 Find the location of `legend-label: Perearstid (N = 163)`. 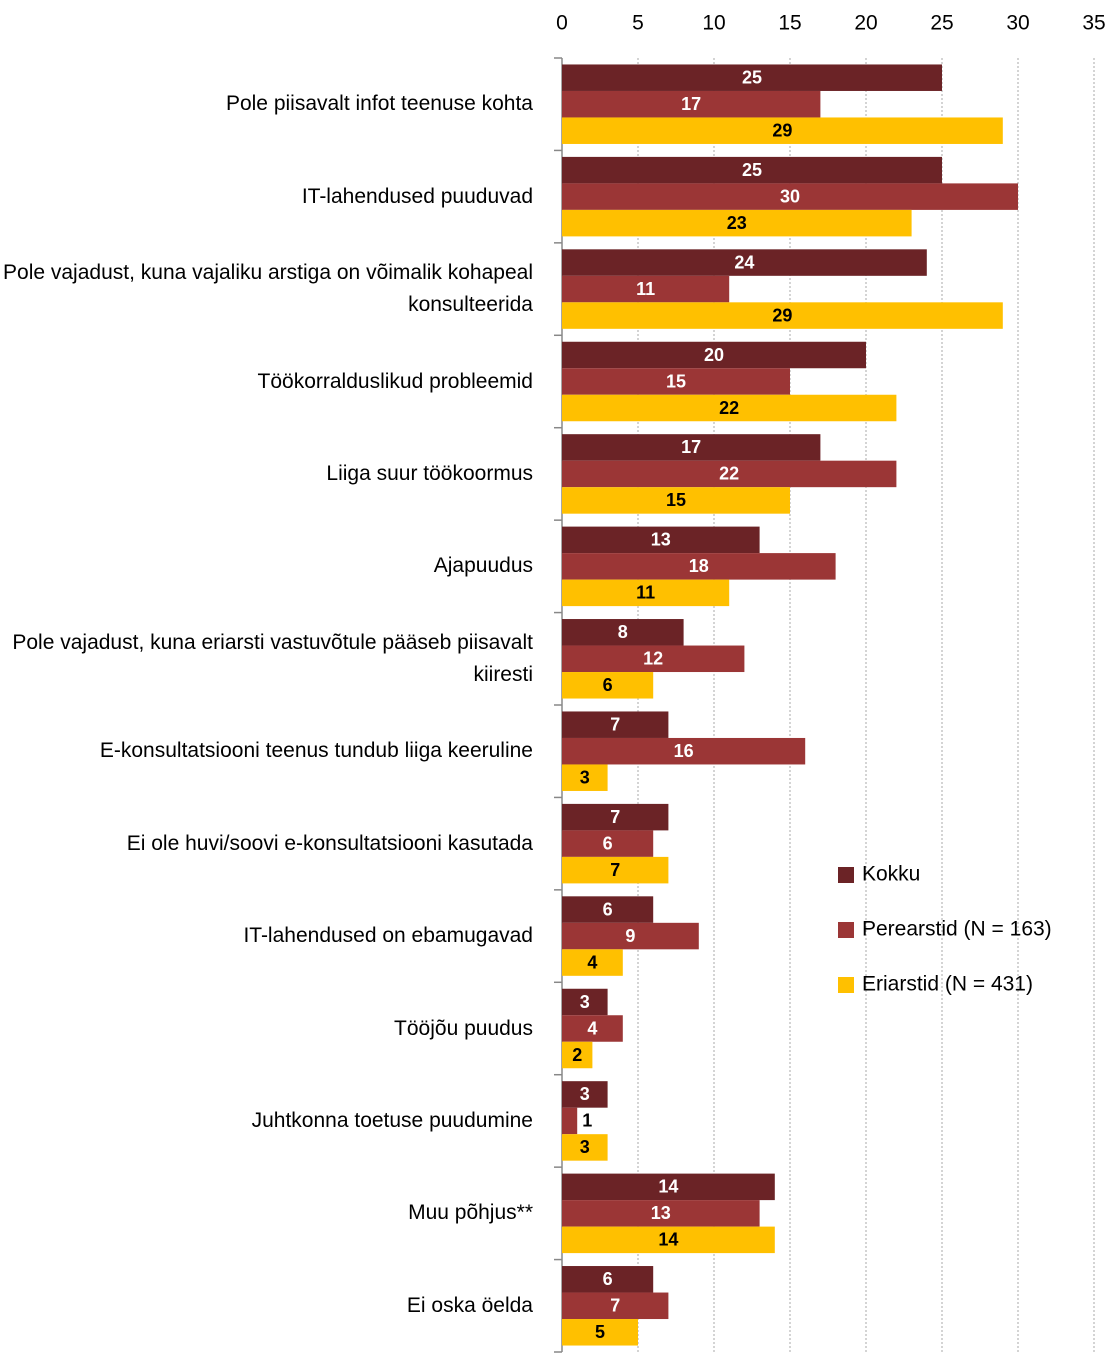

legend-label: Perearstid (N = 163) is located at coordinates (957, 929).